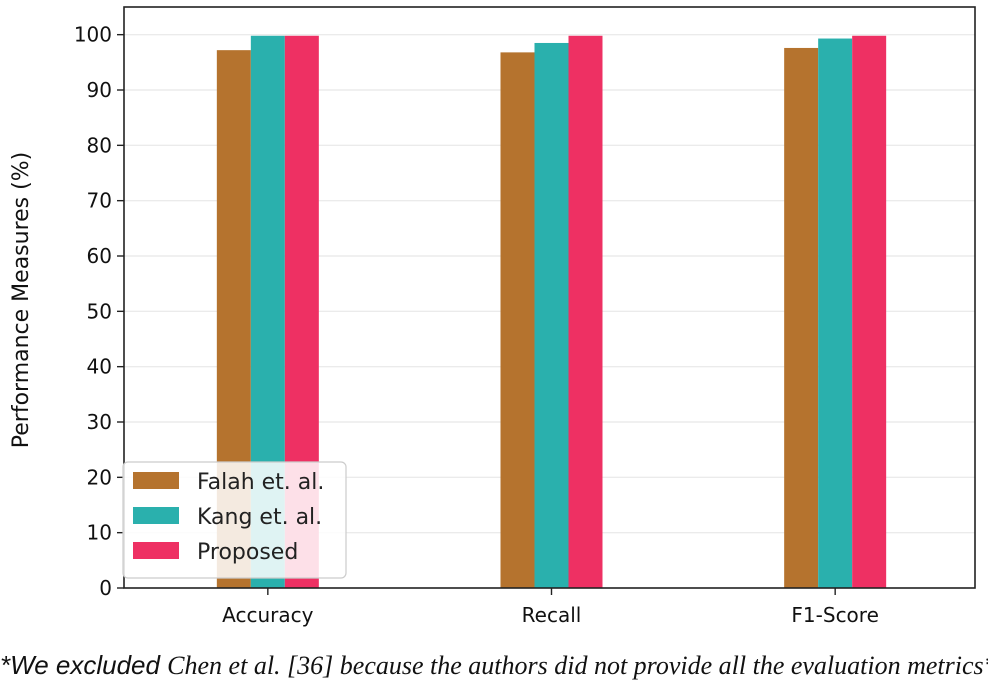  I want to click on y-tick-label: 10, so click(99, 533).